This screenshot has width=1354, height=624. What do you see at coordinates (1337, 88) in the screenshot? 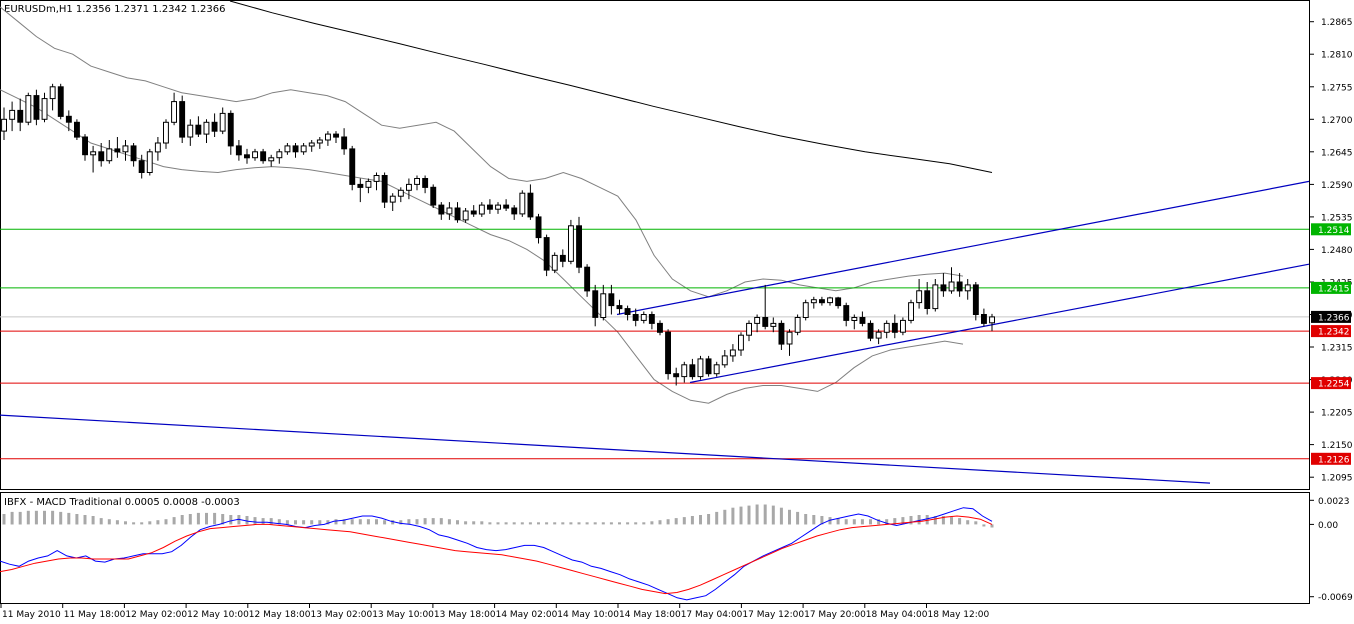
I see `price-tick-label: 1.2755` at bounding box center [1337, 88].